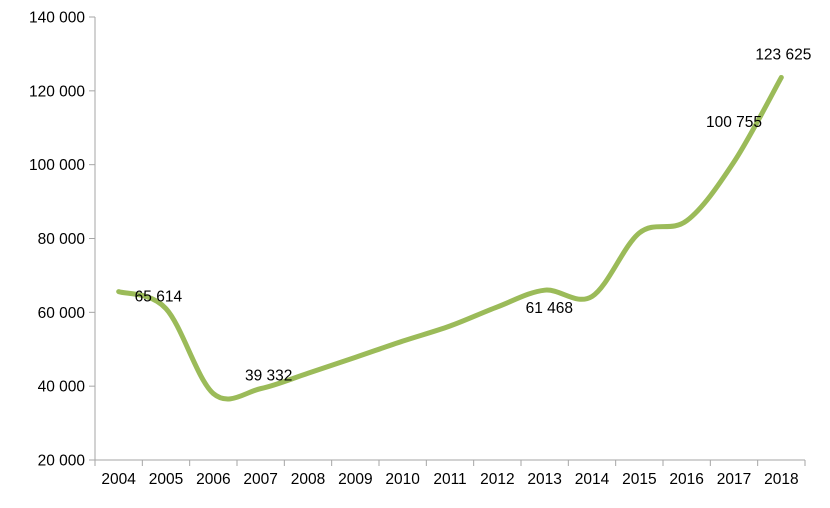 The height and width of the screenshot is (508, 830). I want to click on y-axis-tick-label: 60 000, so click(62, 313).